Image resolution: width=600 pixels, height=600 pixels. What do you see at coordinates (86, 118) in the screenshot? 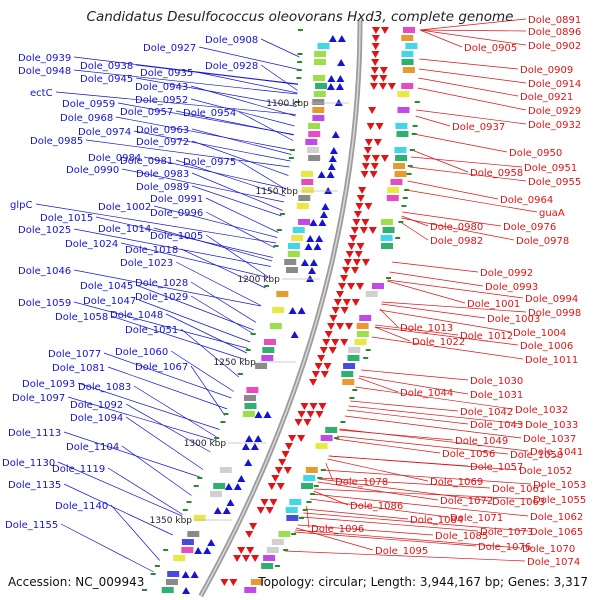
I see `gene-label-left: Dole_0968` at bounding box center [86, 118].